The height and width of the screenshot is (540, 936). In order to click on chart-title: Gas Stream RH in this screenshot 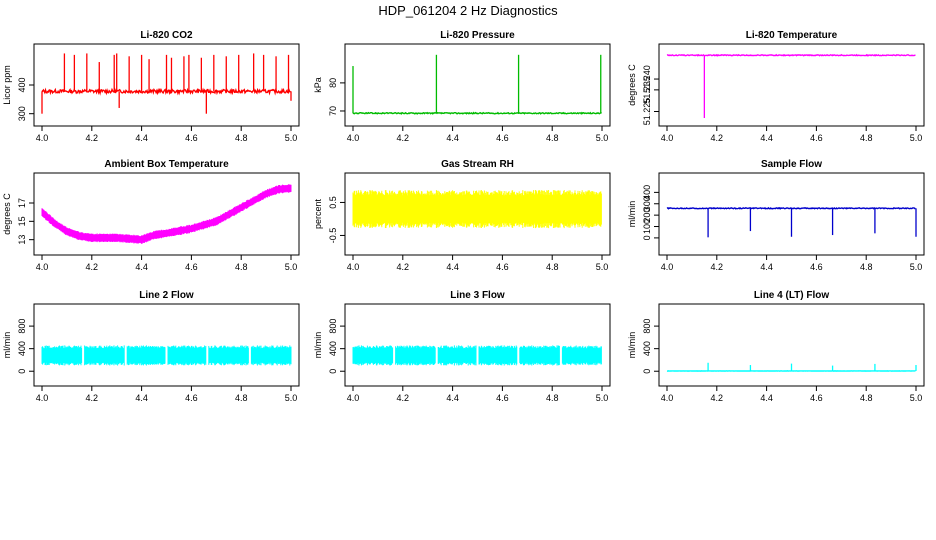, I will do `click(477, 164)`.